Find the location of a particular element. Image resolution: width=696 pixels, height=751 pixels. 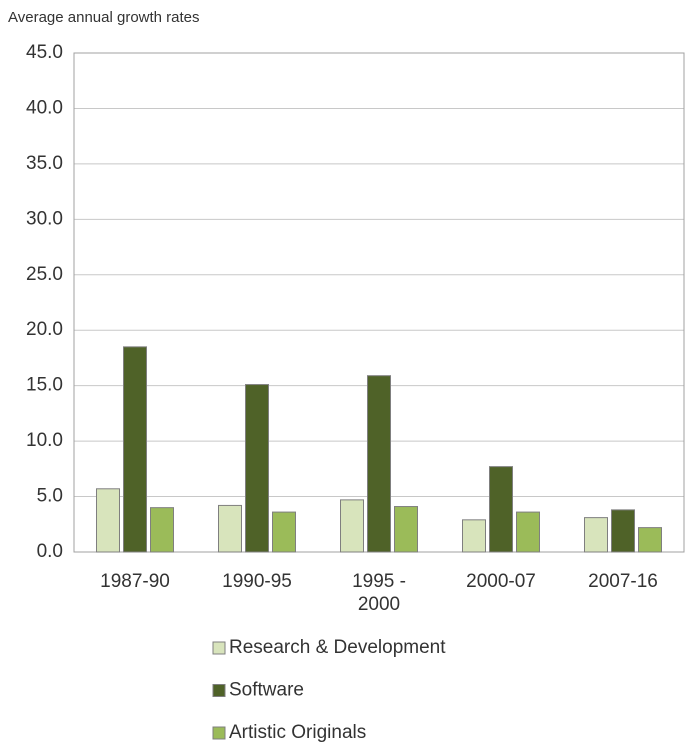

y-tick-label: 10.0 is located at coordinates (44, 440).